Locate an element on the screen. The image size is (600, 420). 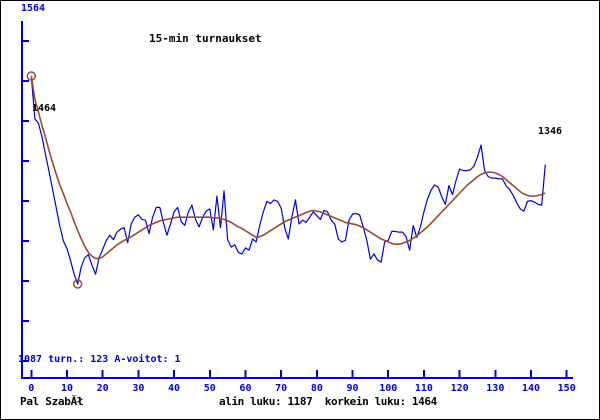
x-tick-label: 120 is located at coordinates (459, 388).